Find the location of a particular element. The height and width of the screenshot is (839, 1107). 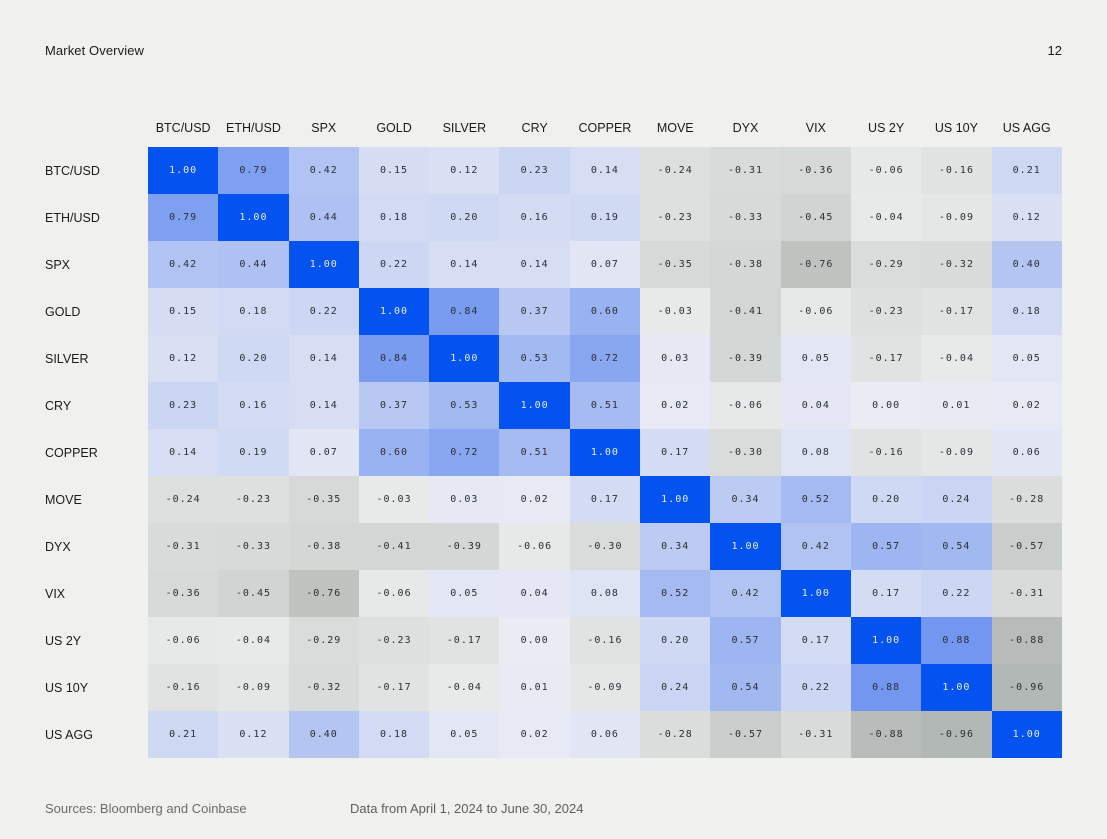

matrix-cell-cry-us-10y: 0.01 is located at coordinates (956, 405).